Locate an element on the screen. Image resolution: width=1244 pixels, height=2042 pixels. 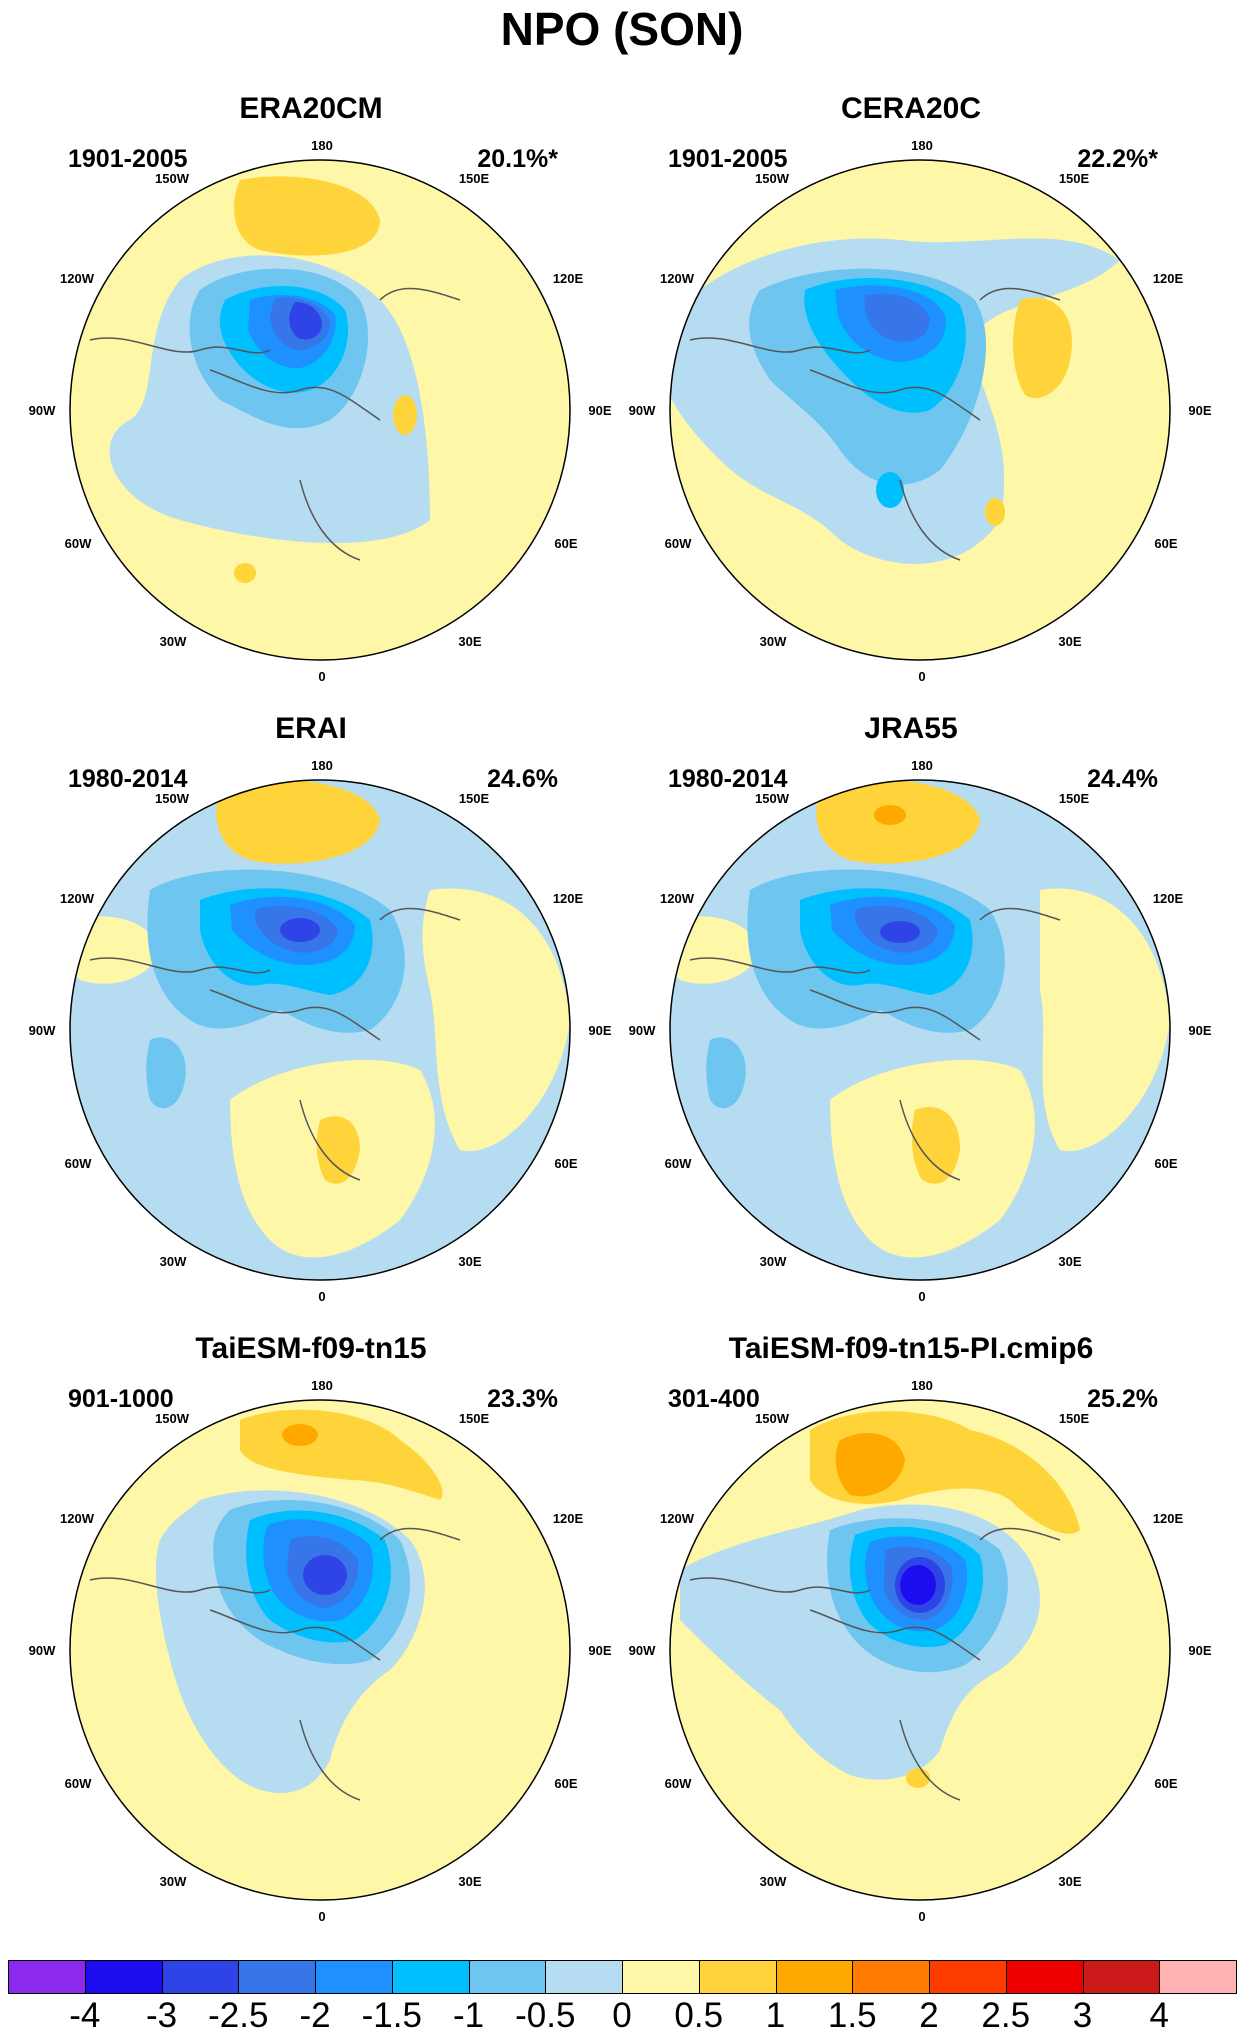
colorbar-tick-label: 2.5 is located at coordinates (1006, 2015).